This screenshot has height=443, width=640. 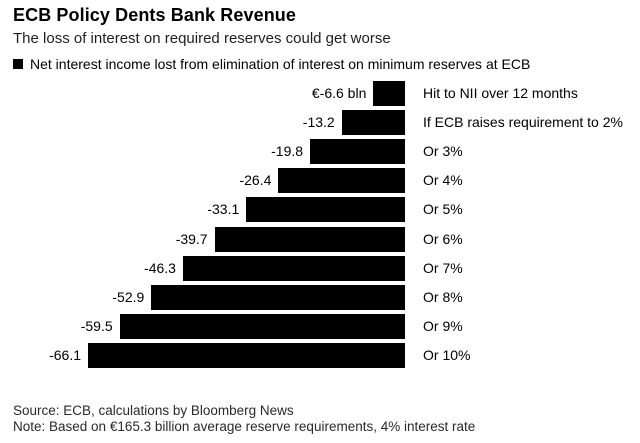 I want to click on bar-row: -46.3 Or 7%, so click(x=320, y=268).